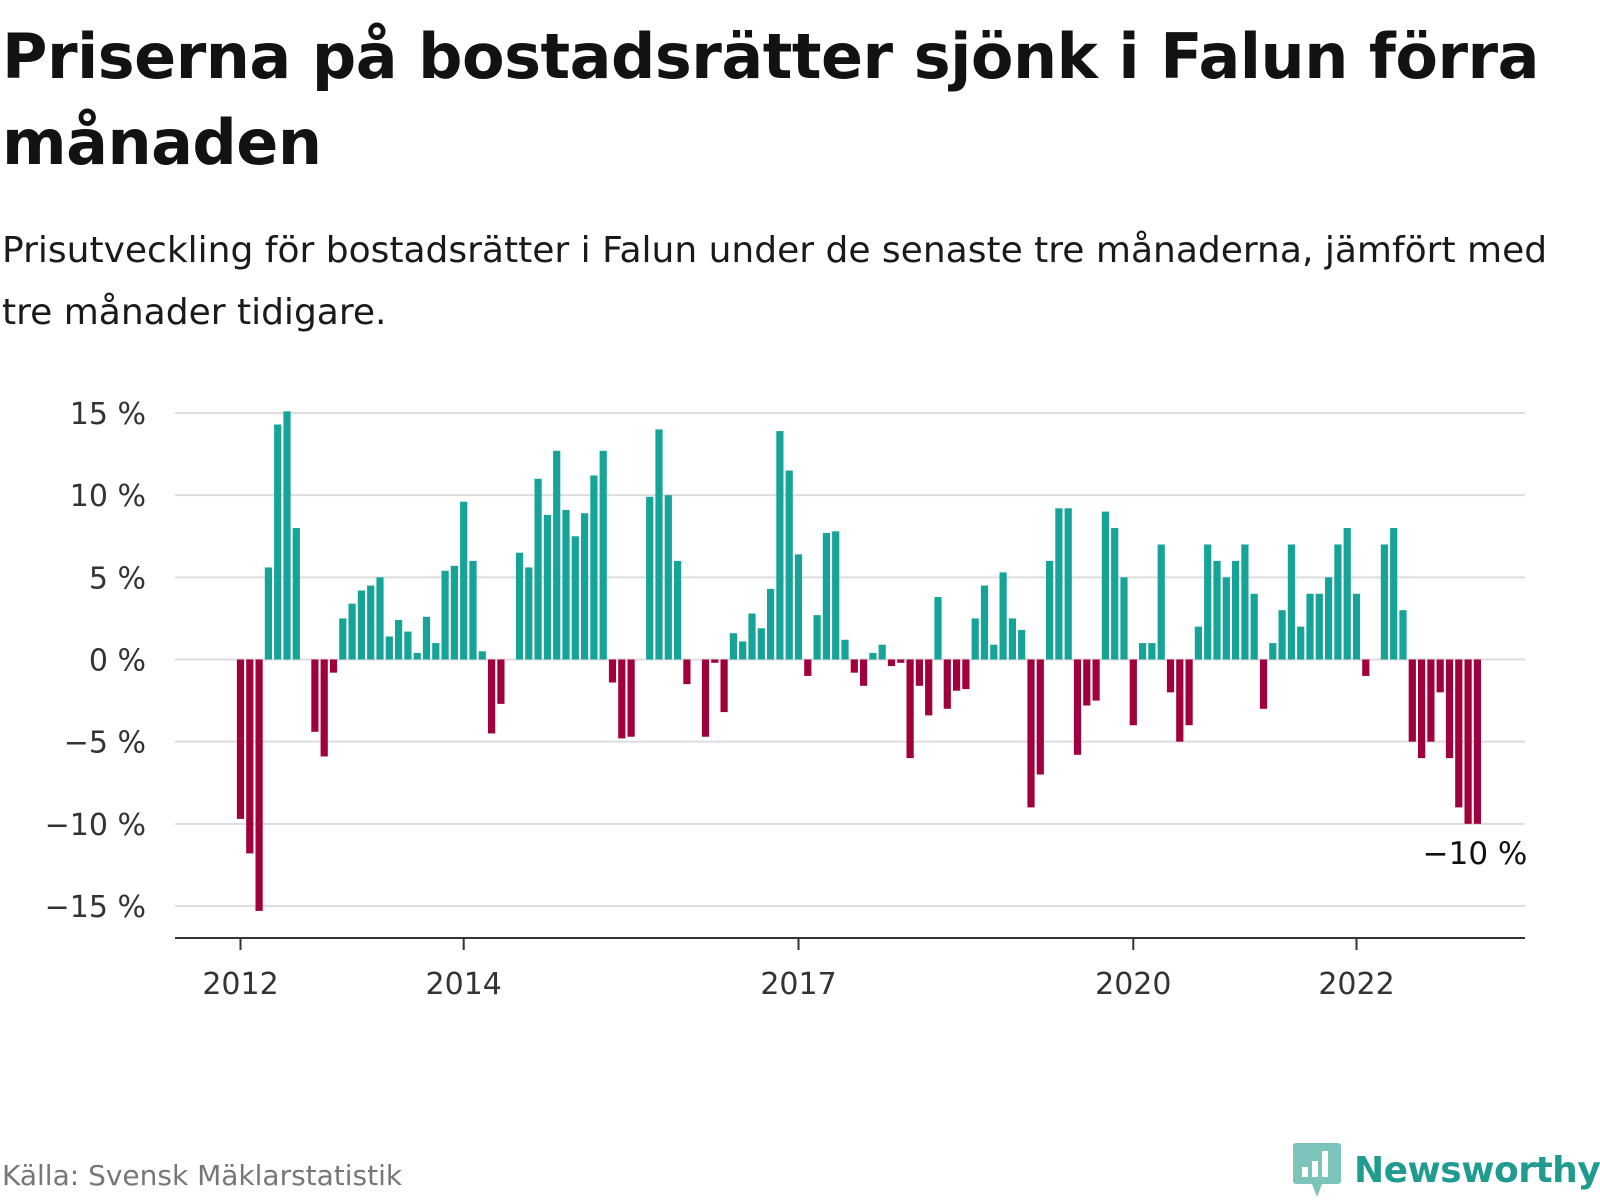 Image resolution: width=1600 pixels, height=1200 pixels. I want to click on brand-logo: Newsworthy, so click(1446, 1170).